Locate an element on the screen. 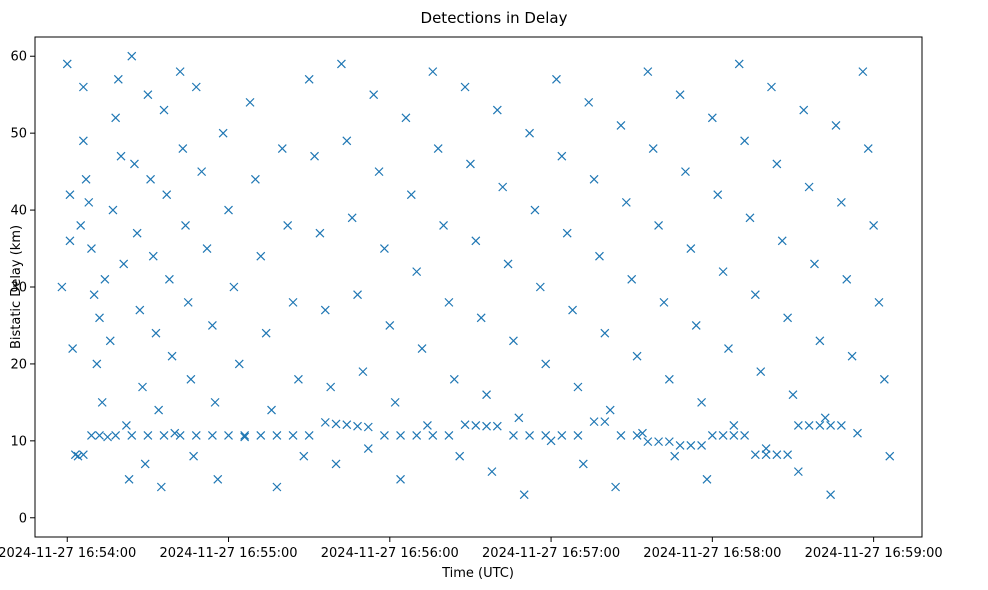  x-tick-label: 2024-11-27 16:57:00 is located at coordinates (551, 553).